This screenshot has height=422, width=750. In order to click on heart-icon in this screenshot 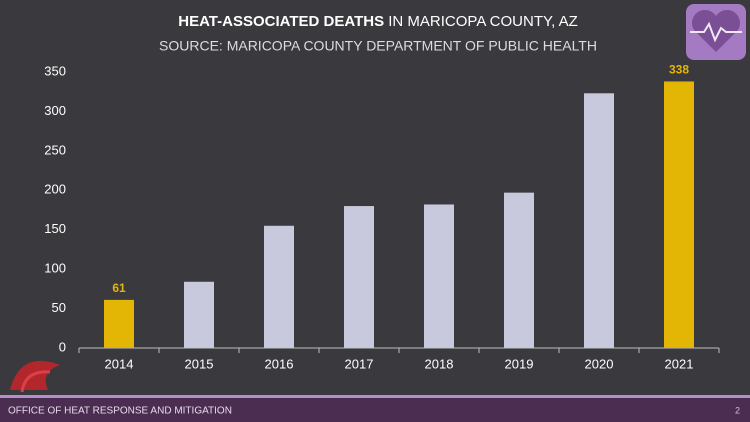, I will do `click(716, 32)`.